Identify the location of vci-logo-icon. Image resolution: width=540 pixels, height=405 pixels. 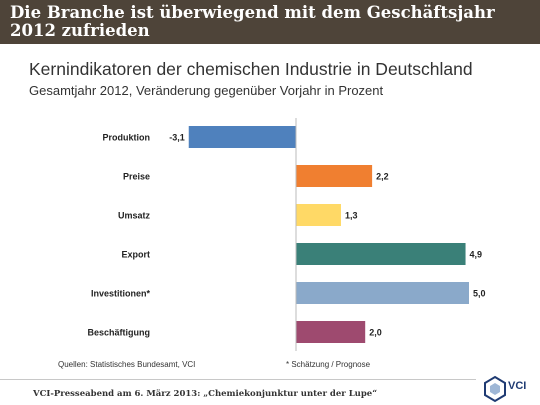
(495, 389).